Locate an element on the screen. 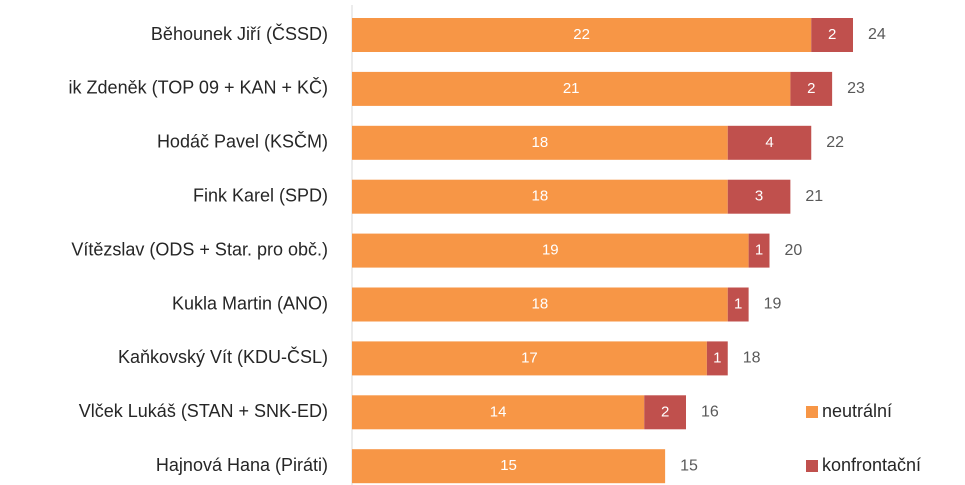 Image resolution: width=965 pixels, height=485 pixels. data-label: 17 is located at coordinates (529, 357).